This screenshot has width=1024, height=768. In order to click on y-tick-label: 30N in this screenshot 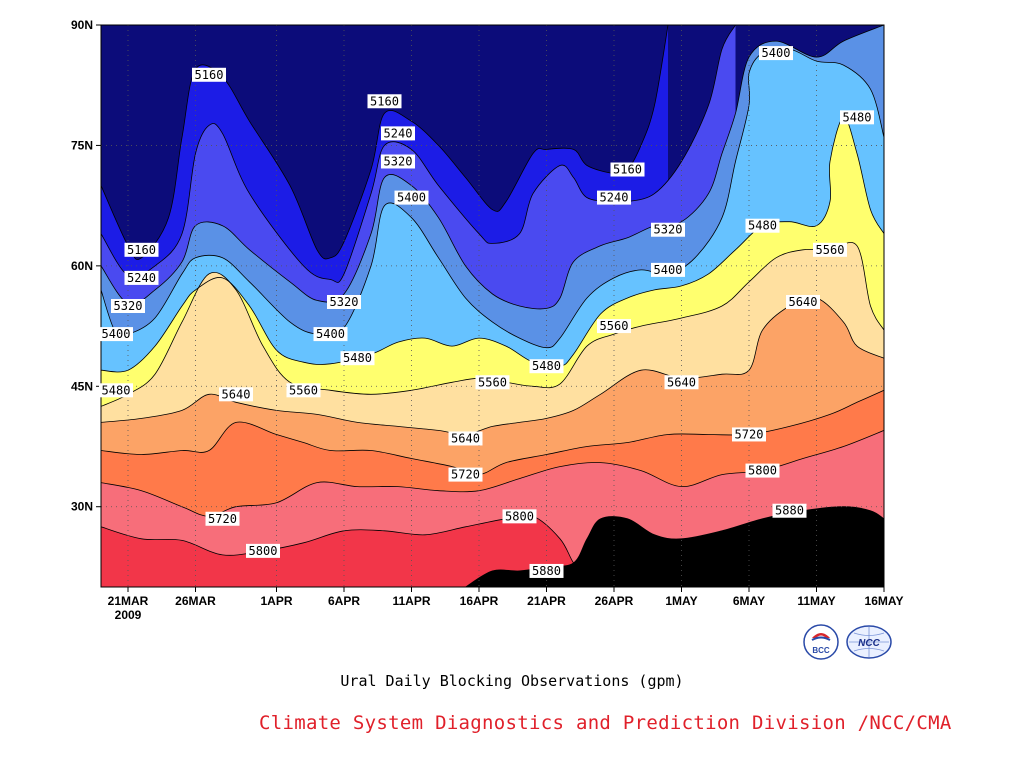, I will do `click(82, 507)`.